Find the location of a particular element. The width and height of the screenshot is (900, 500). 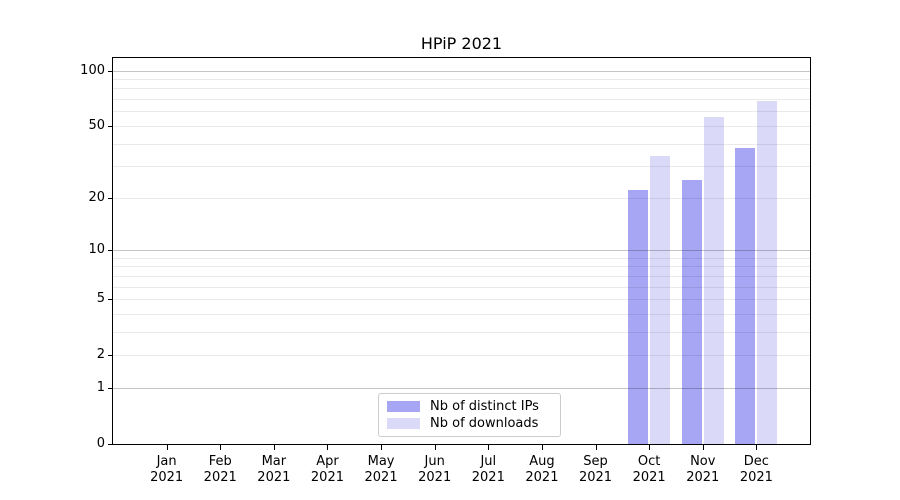

x-tick-label: Sep 2021 is located at coordinates (596, 470).